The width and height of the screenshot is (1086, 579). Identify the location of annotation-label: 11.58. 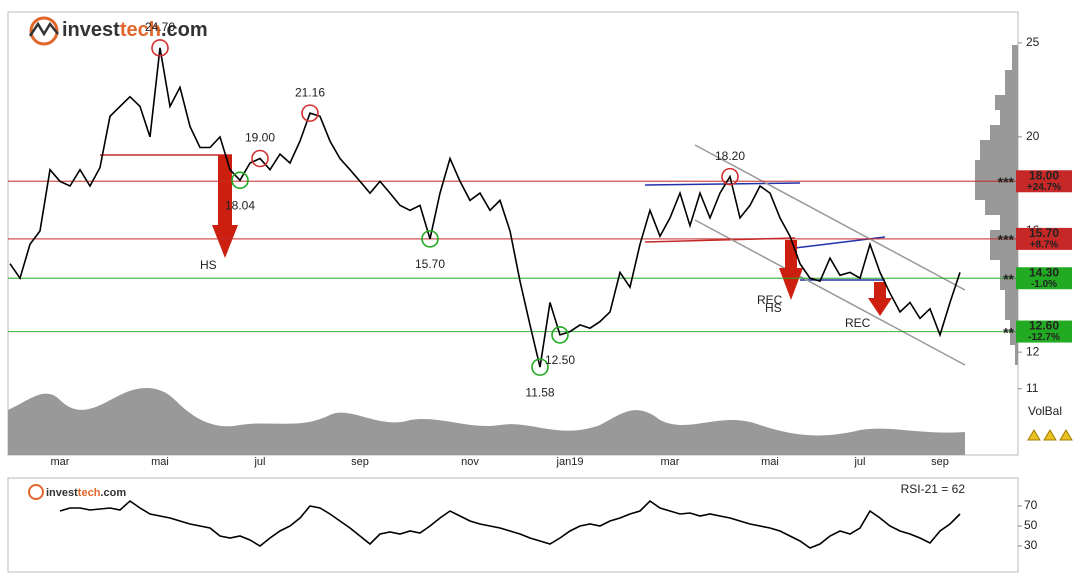
(539, 392).